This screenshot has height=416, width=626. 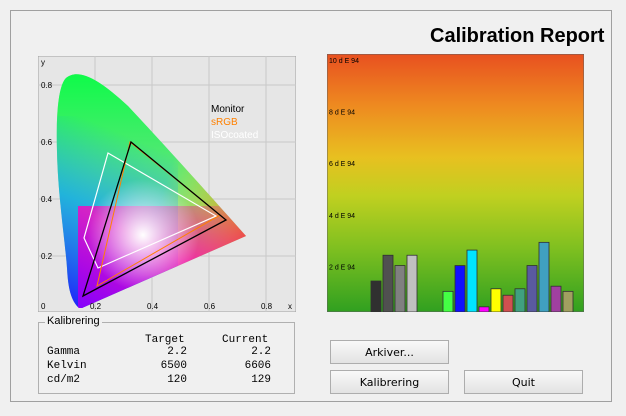 What do you see at coordinates (47, 199) in the screenshot?
I see `y-tick-label: 0.4` at bounding box center [47, 199].